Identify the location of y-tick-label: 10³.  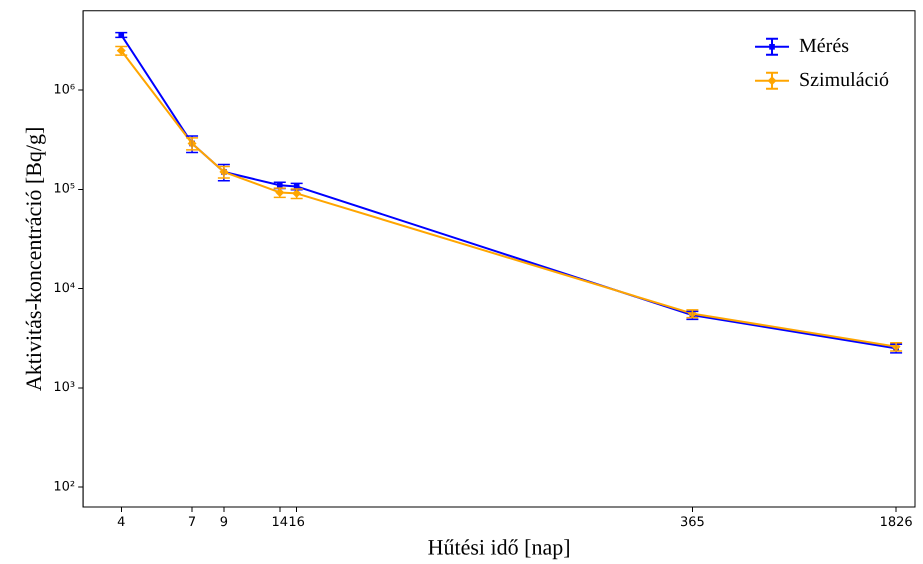
(64, 388).